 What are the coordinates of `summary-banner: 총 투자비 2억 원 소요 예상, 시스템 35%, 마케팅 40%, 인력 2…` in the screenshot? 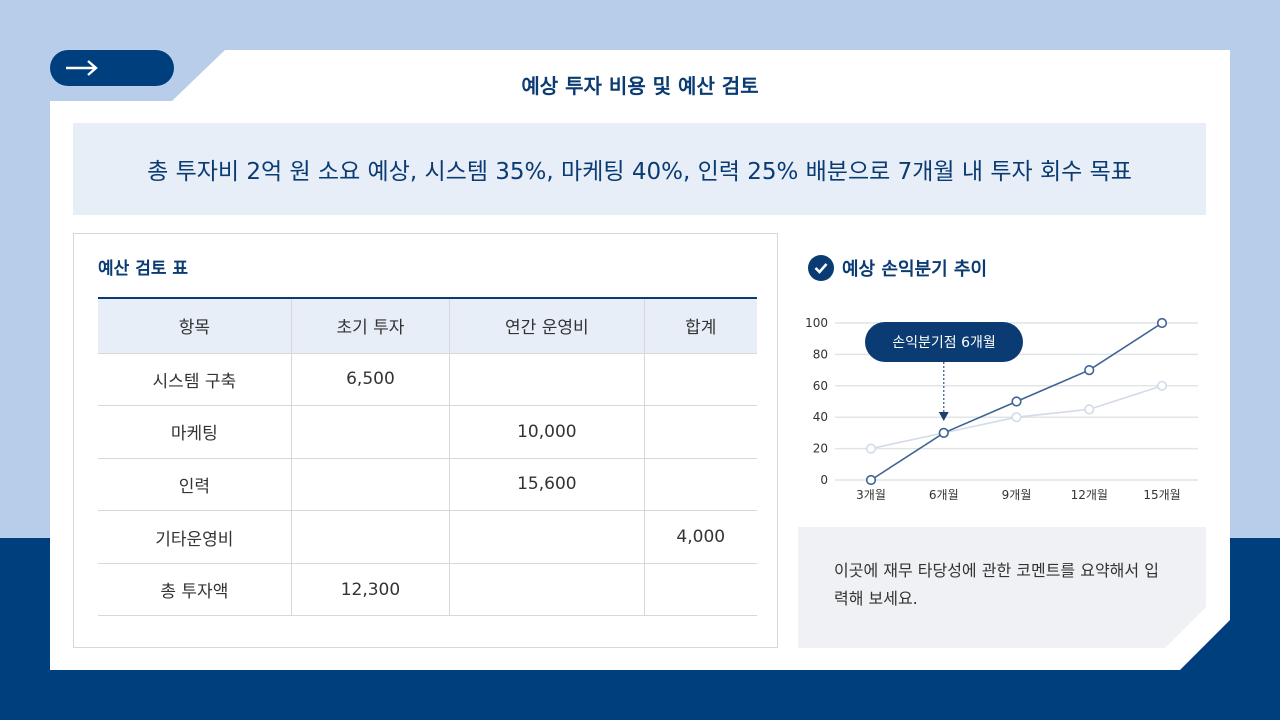 It's located at (639, 169).